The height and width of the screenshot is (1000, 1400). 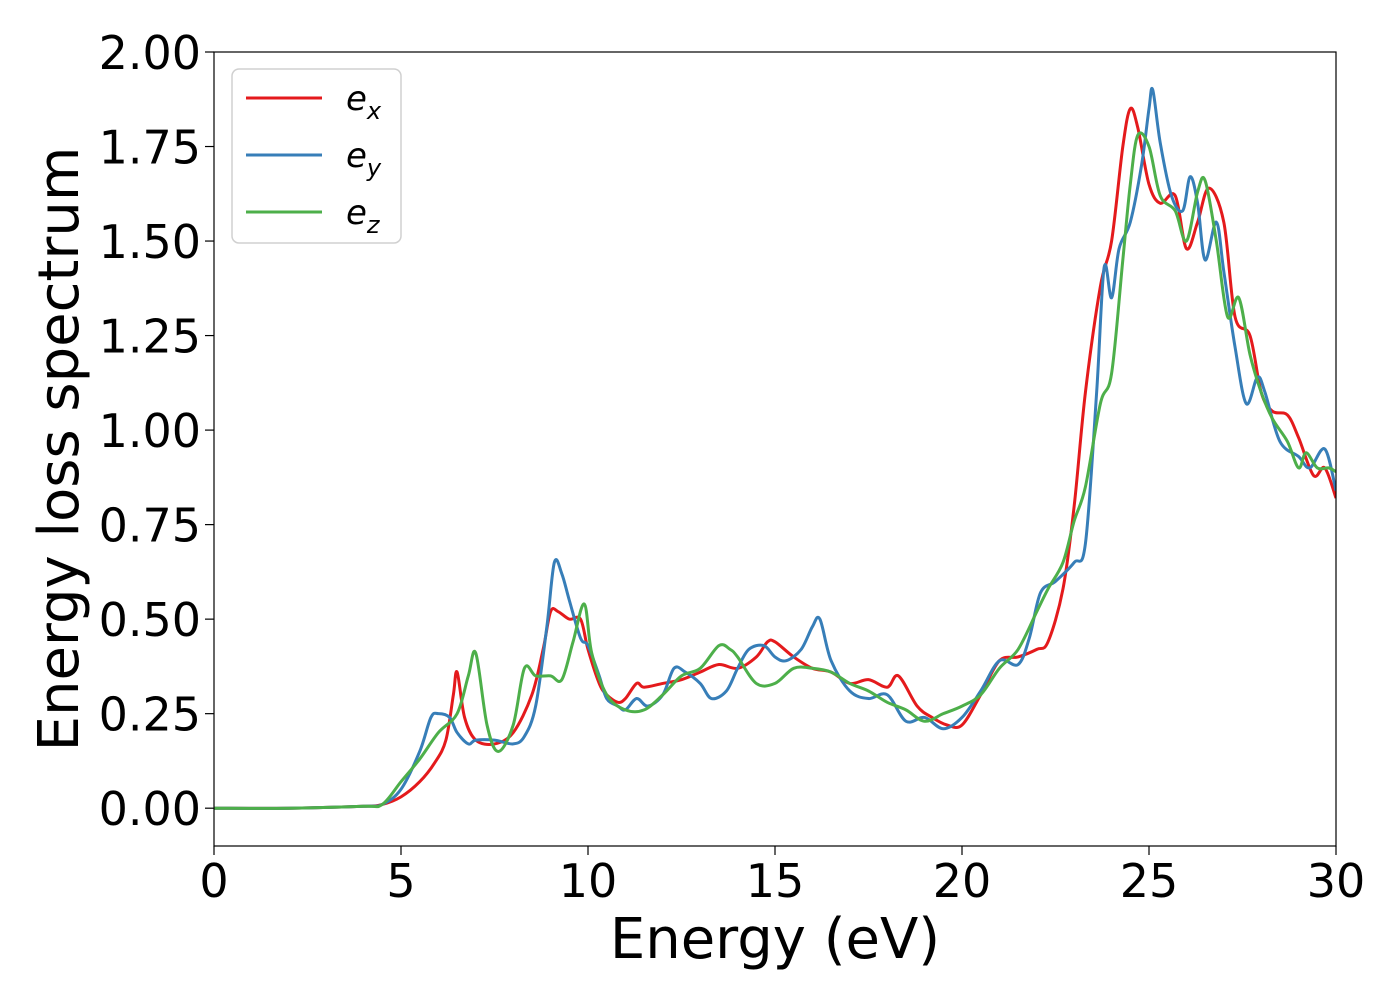 I want to click on y-tick-label: 1.00, so click(x=150, y=431).